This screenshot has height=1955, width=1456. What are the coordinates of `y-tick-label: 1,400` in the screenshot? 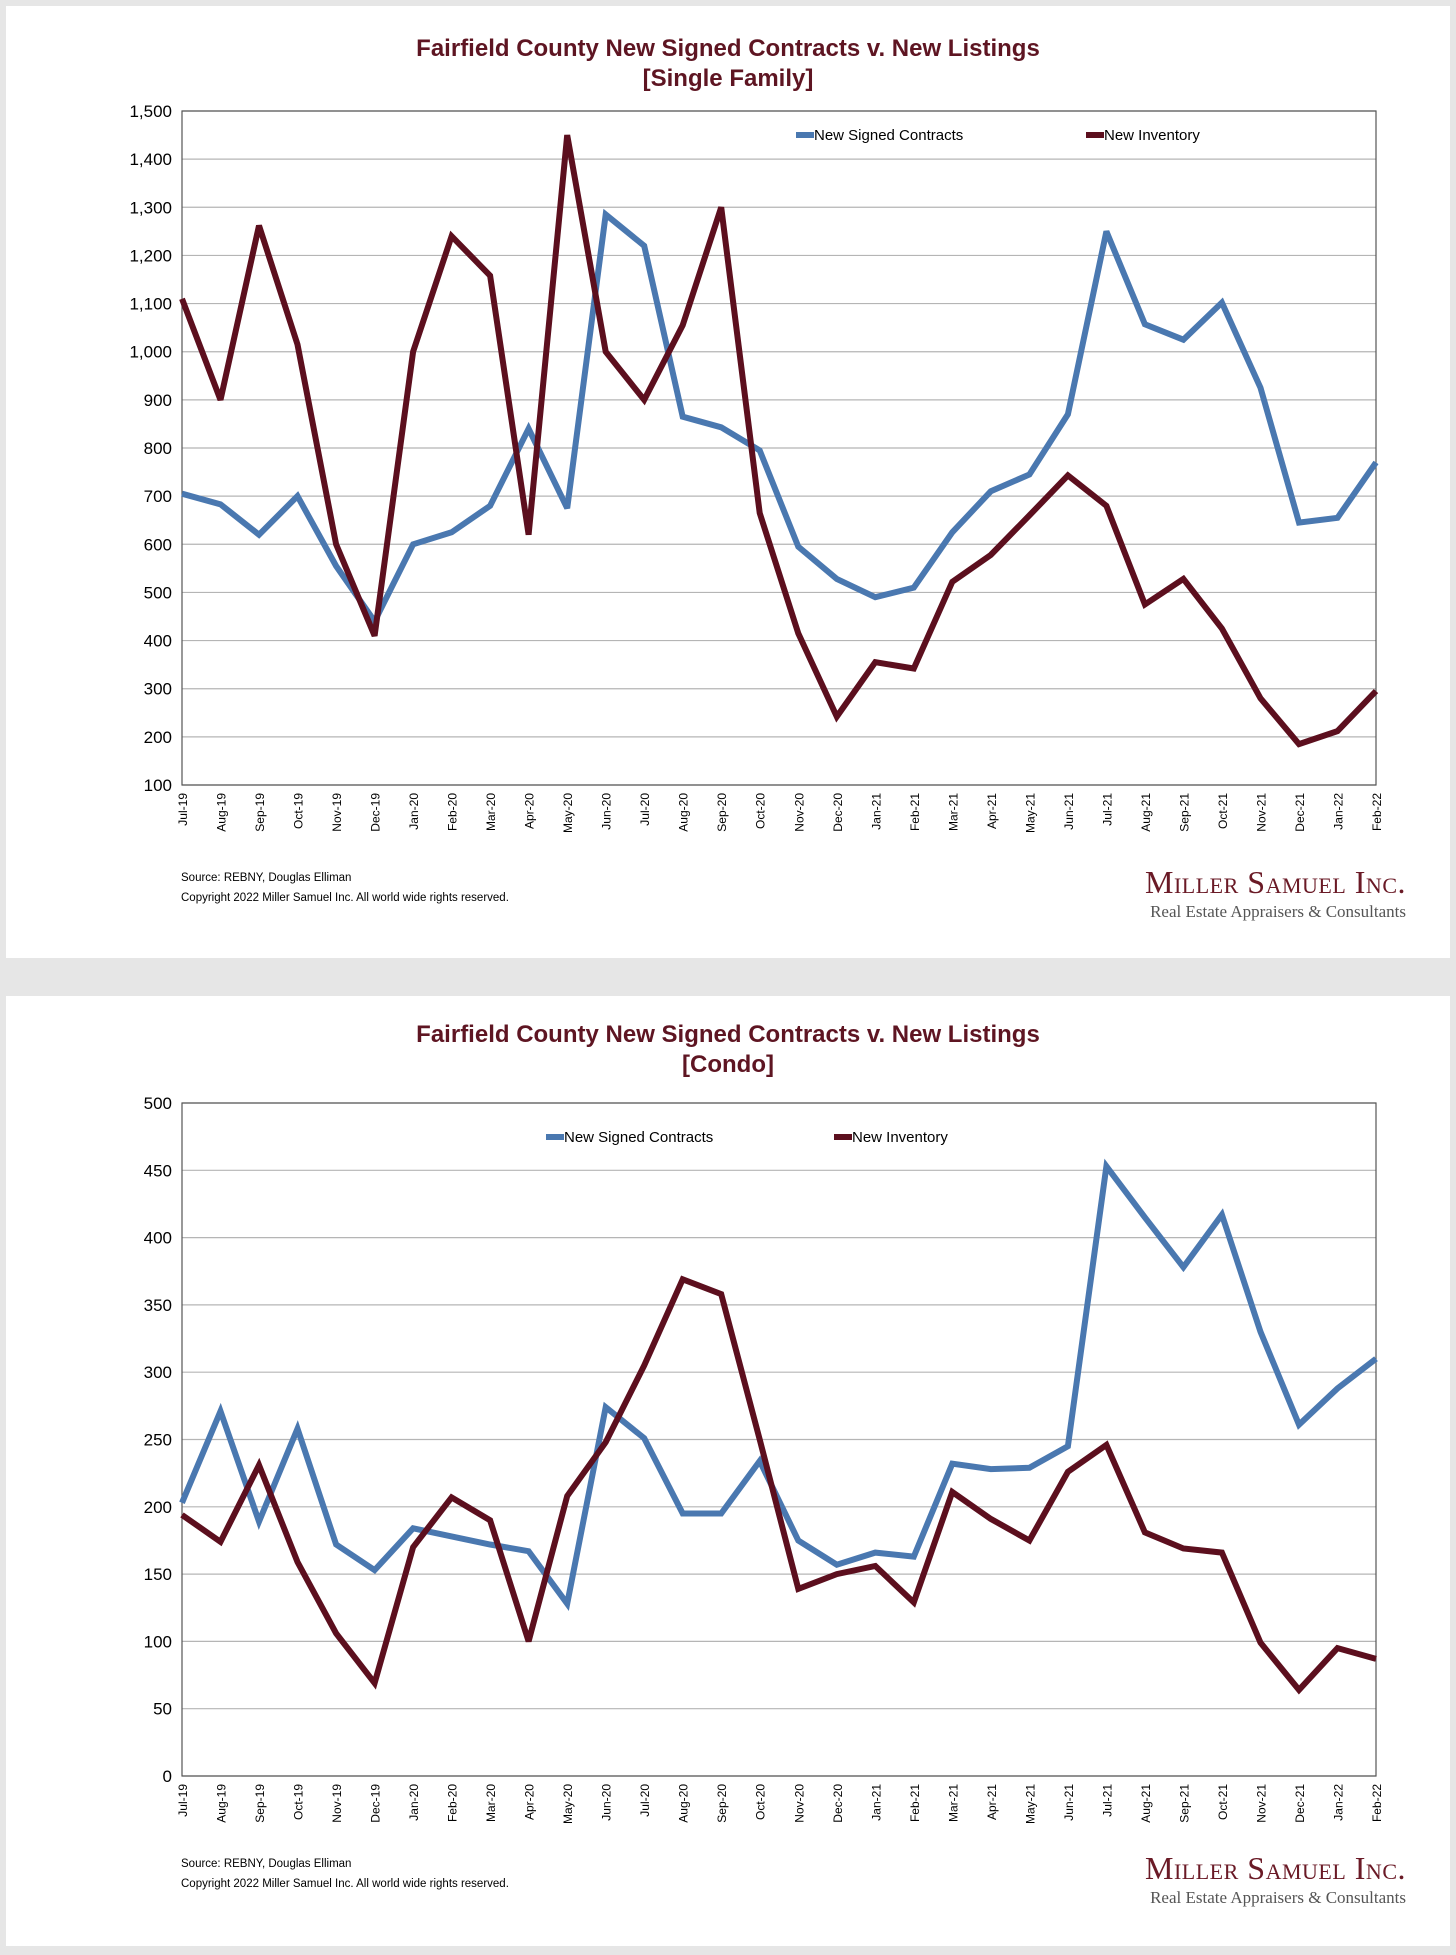 It's located at (150, 159).